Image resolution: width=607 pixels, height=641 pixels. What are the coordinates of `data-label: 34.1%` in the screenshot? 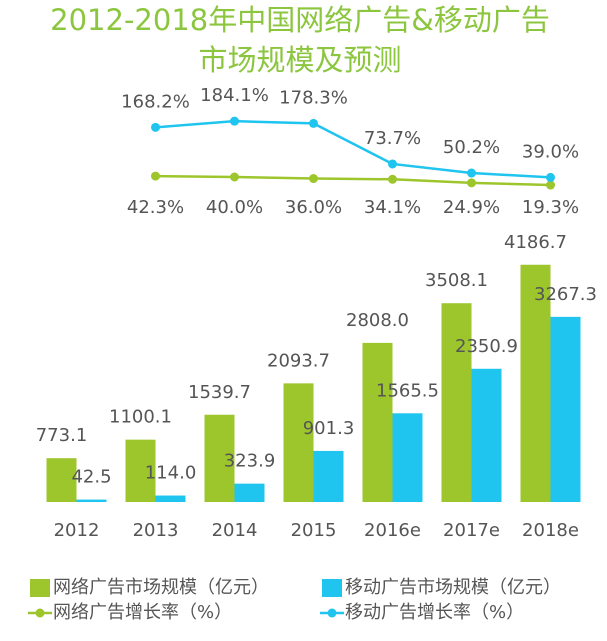 It's located at (392, 207).